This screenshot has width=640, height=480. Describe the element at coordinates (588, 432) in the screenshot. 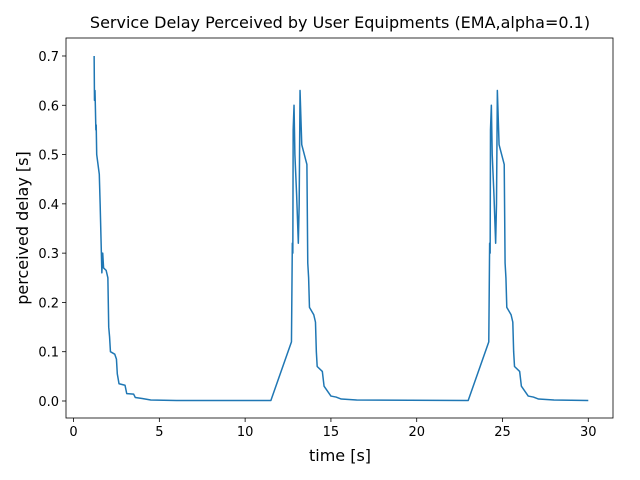

I see `x-tick-label: 30` at that location.